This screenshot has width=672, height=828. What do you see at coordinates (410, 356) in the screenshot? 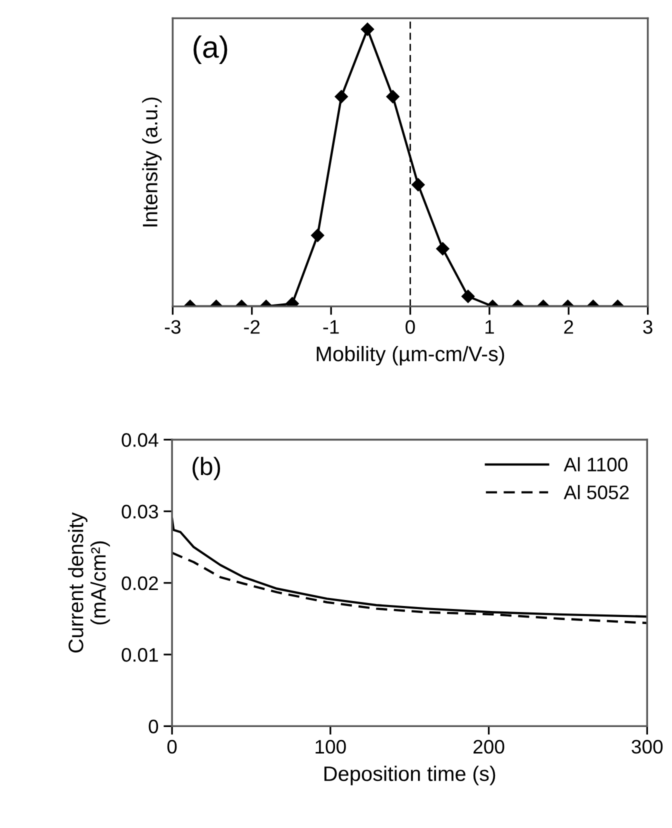
I see `x-axis-title: Mobility (µm-cm/V-s)` at bounding box center [410, 356].